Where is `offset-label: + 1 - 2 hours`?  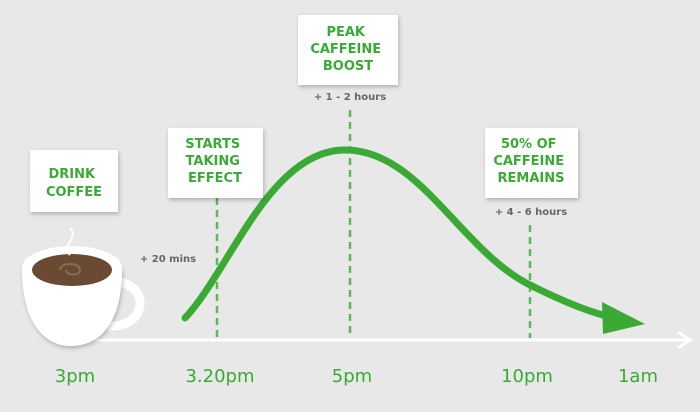 offset-label: + 1 - 2 hours is located at coordinates (350, 97).